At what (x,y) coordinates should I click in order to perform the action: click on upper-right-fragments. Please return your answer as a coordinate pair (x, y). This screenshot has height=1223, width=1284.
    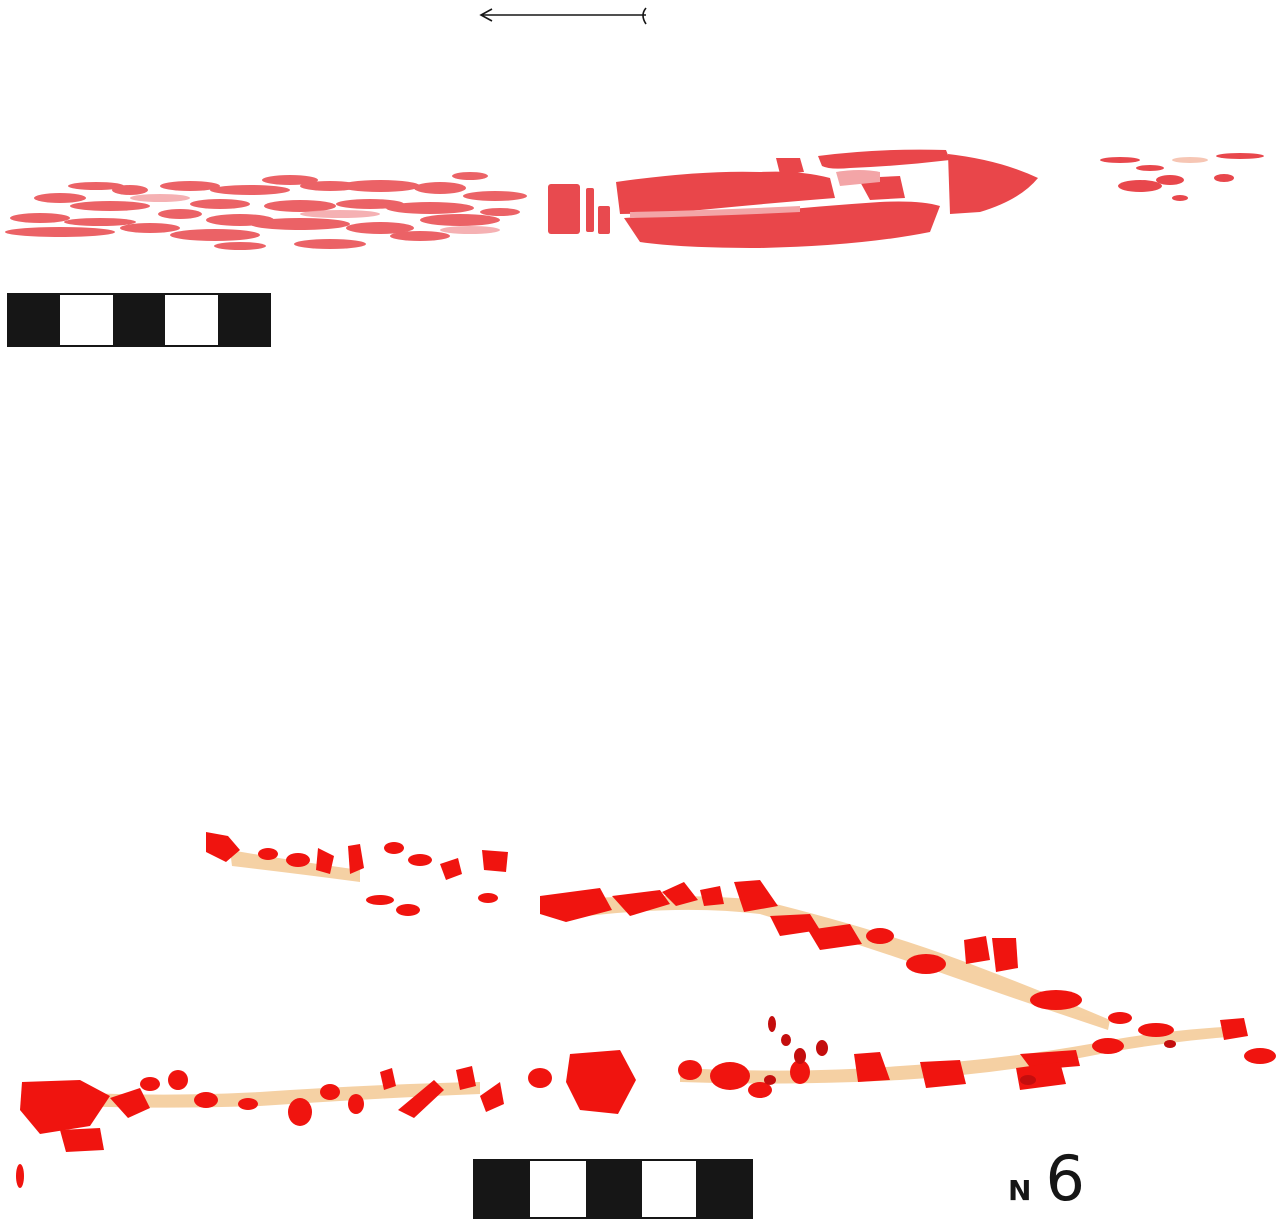
    Looking at the image, I should click on (1182, 177).